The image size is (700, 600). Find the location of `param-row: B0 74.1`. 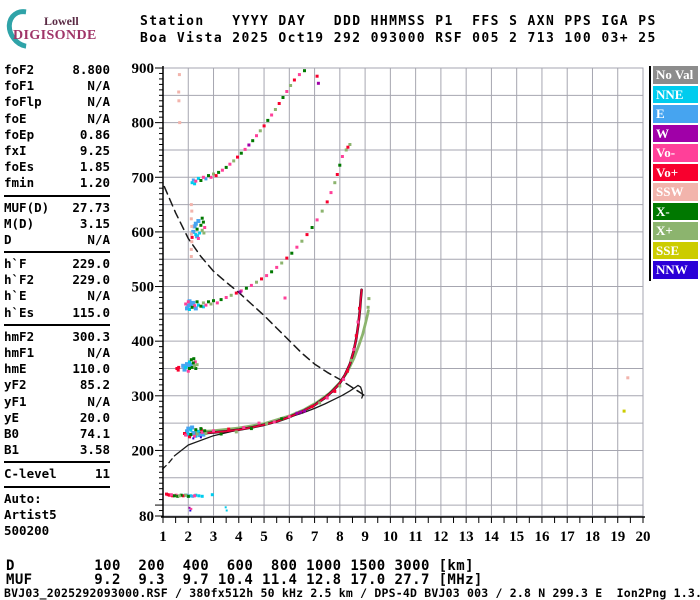

param-row: B0 74.1 is located at coordinates (57, 434).